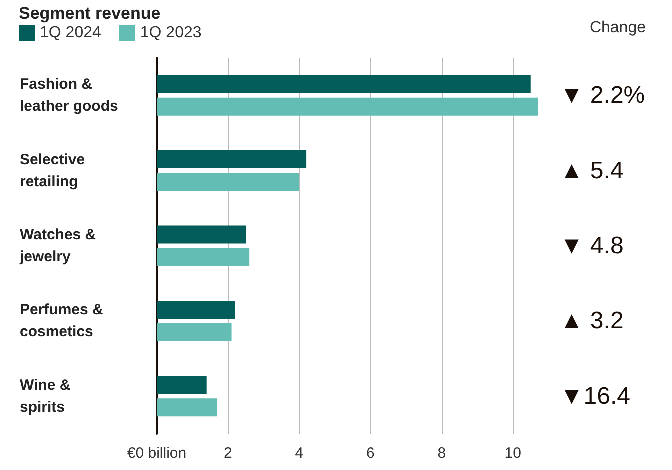  Describe the element at coordinates (618, 28) in the screenshot. I see `text: Change` at that location.